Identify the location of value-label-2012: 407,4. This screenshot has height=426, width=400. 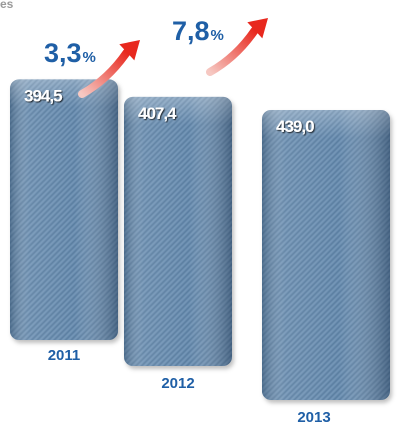
(157, 113).